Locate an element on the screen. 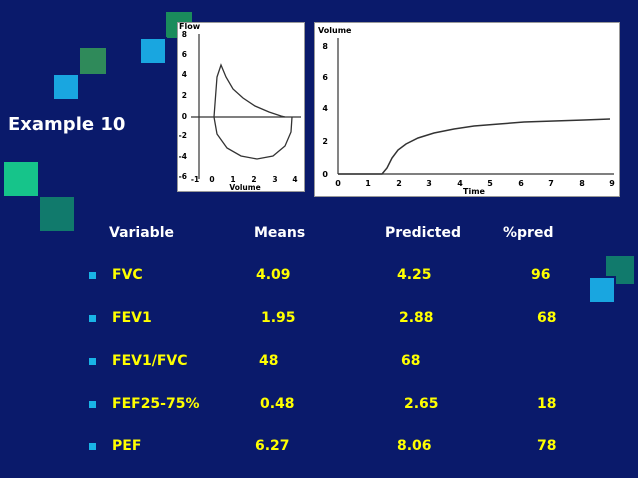 This screenshot has height=478, width=638. row-variable: FEV1/FVC is located at coordinates (150, 361).